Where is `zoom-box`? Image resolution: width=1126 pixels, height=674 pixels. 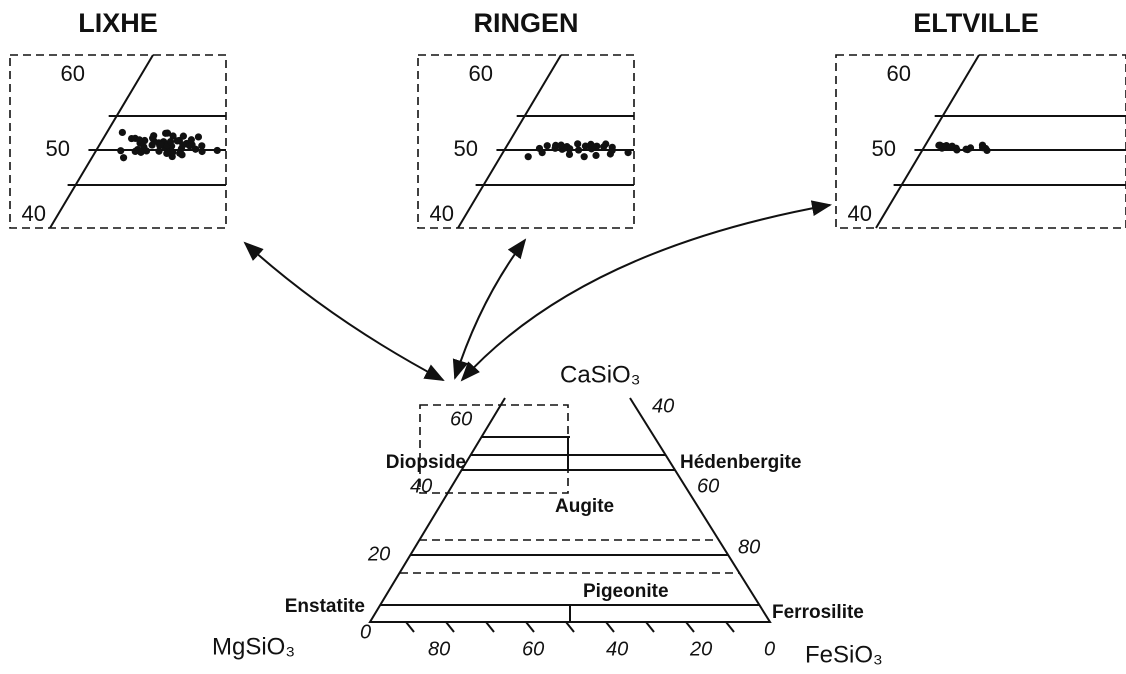 zoom-box is located at coordinates (494, 449).